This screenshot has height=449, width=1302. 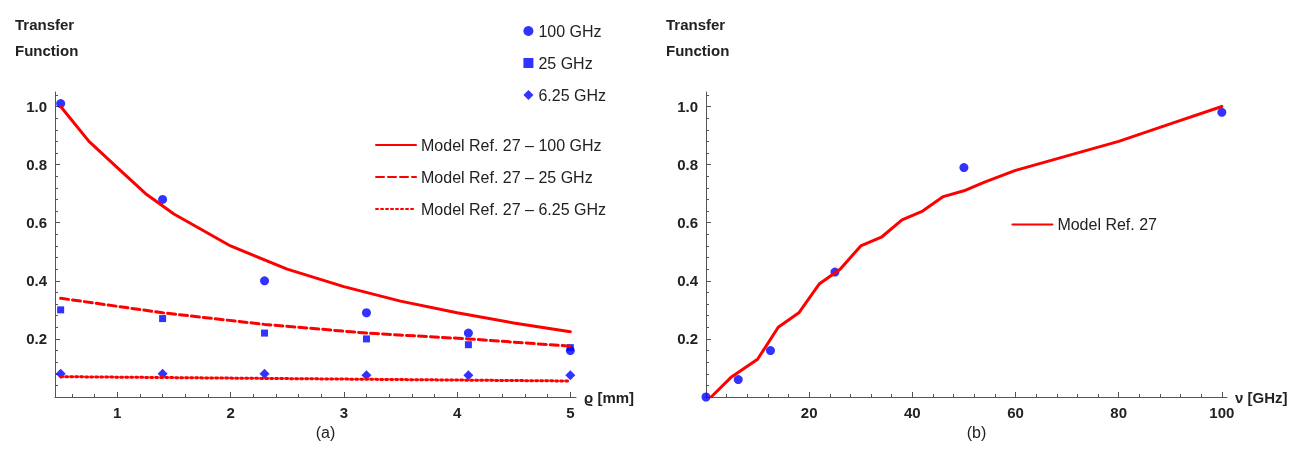 I want to click on x-tick-label: 100, so click(x=1222, y=412).